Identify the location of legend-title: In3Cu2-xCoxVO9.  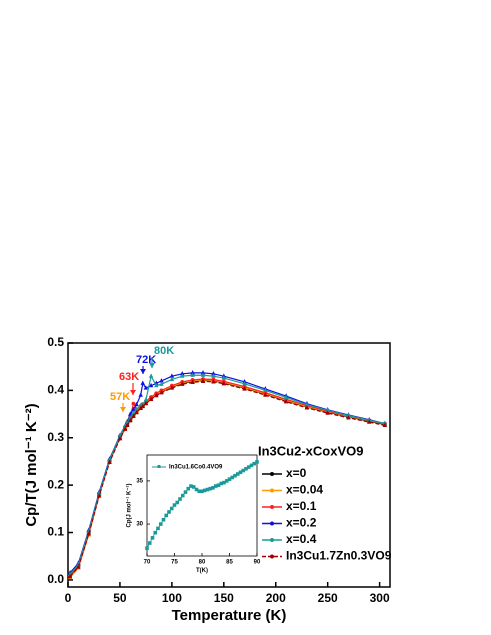
(310, 450).